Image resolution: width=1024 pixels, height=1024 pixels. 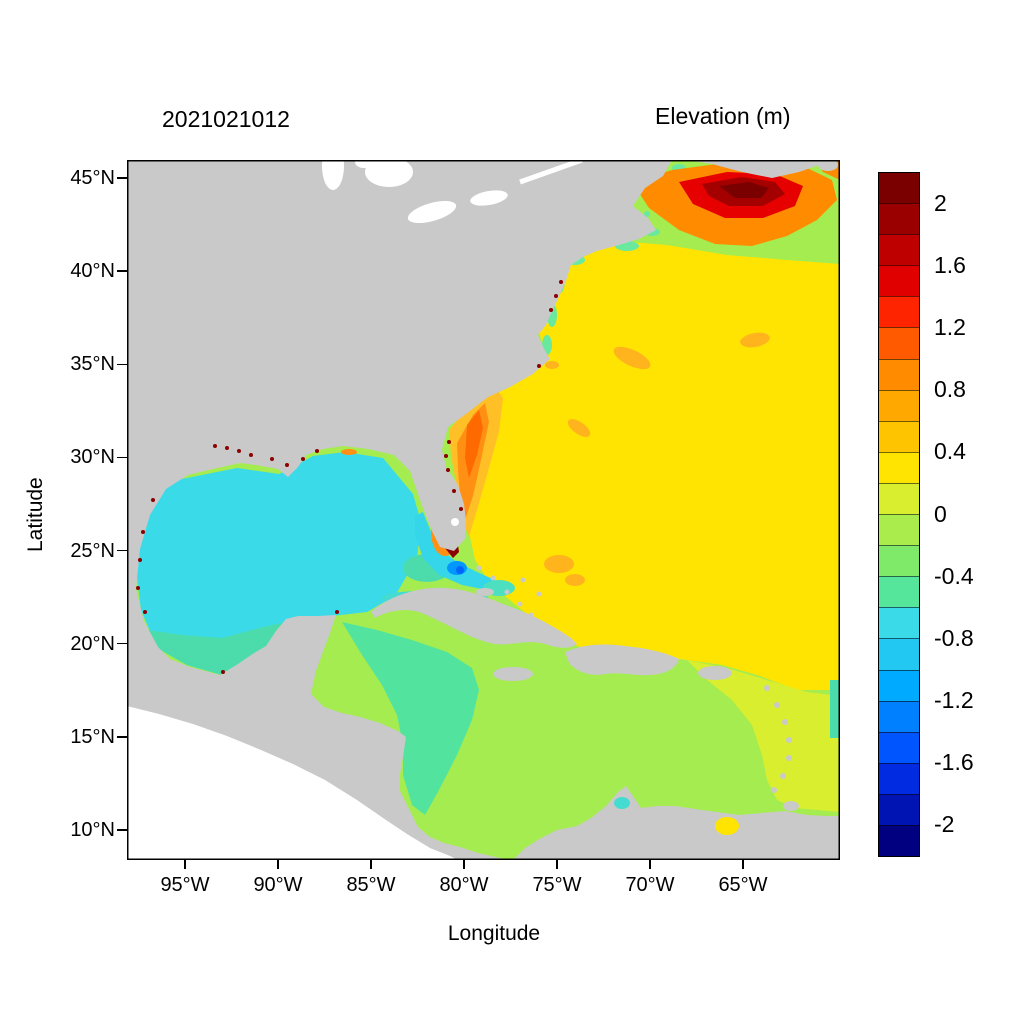 What do you see at coordinates (217, 648) in the screenshot?
I see `region-campeche-teal` at bounding box center [217, 648].